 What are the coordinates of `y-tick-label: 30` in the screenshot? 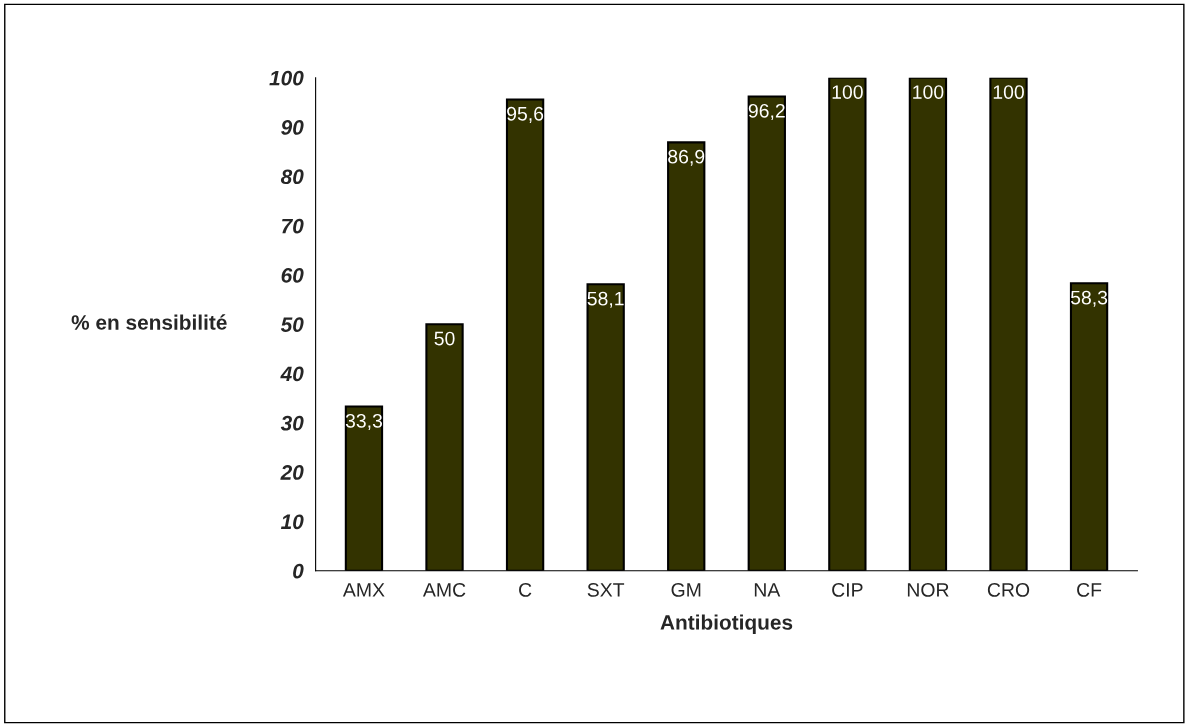 It's located at (292, 423).